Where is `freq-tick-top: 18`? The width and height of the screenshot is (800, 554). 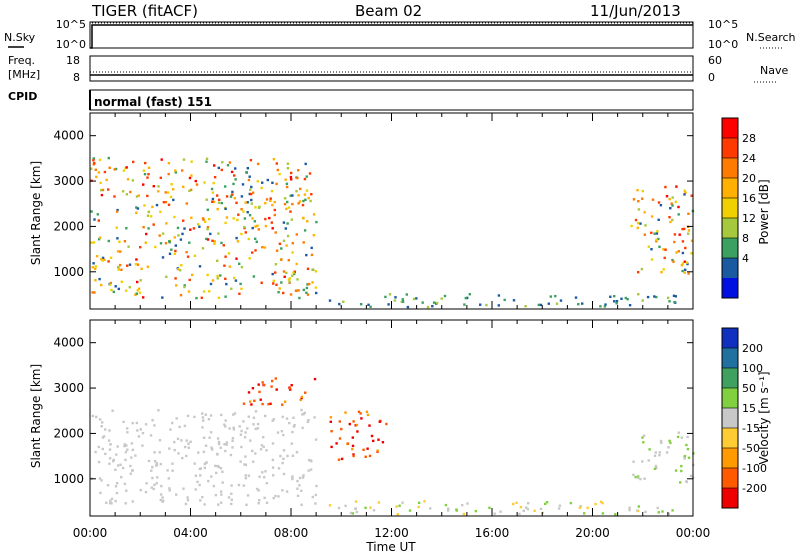
freq-tick-top: 18 is located at coordinates (73, 60).